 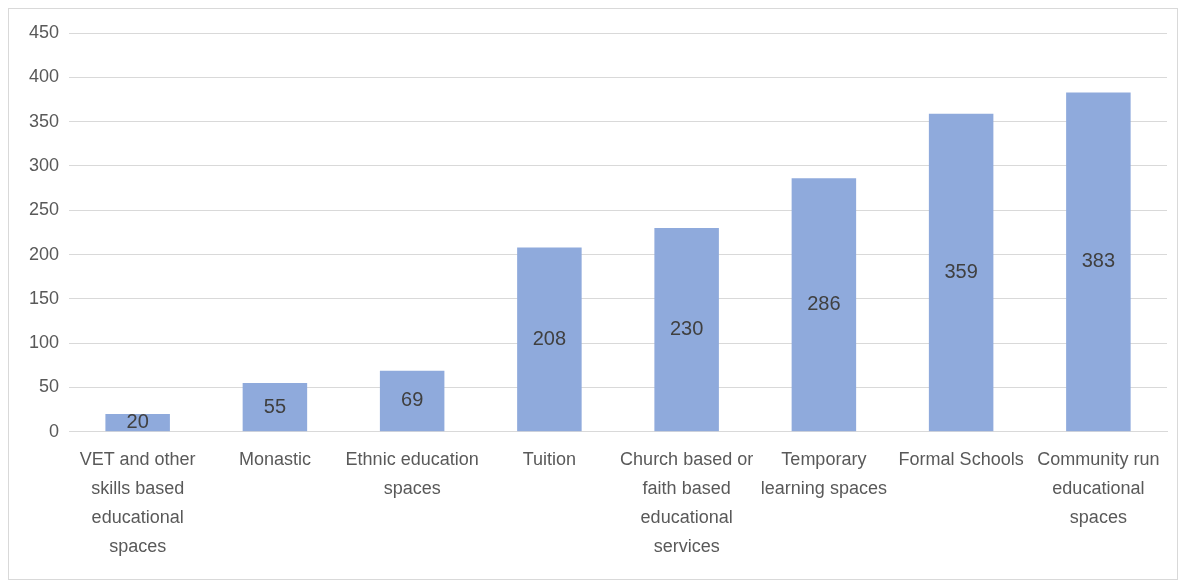 What do you see at coordinates (412, 473) in the screenshot?
I see `x-tick-label: Ethnic education spaces` at bounding box center [412, 473].